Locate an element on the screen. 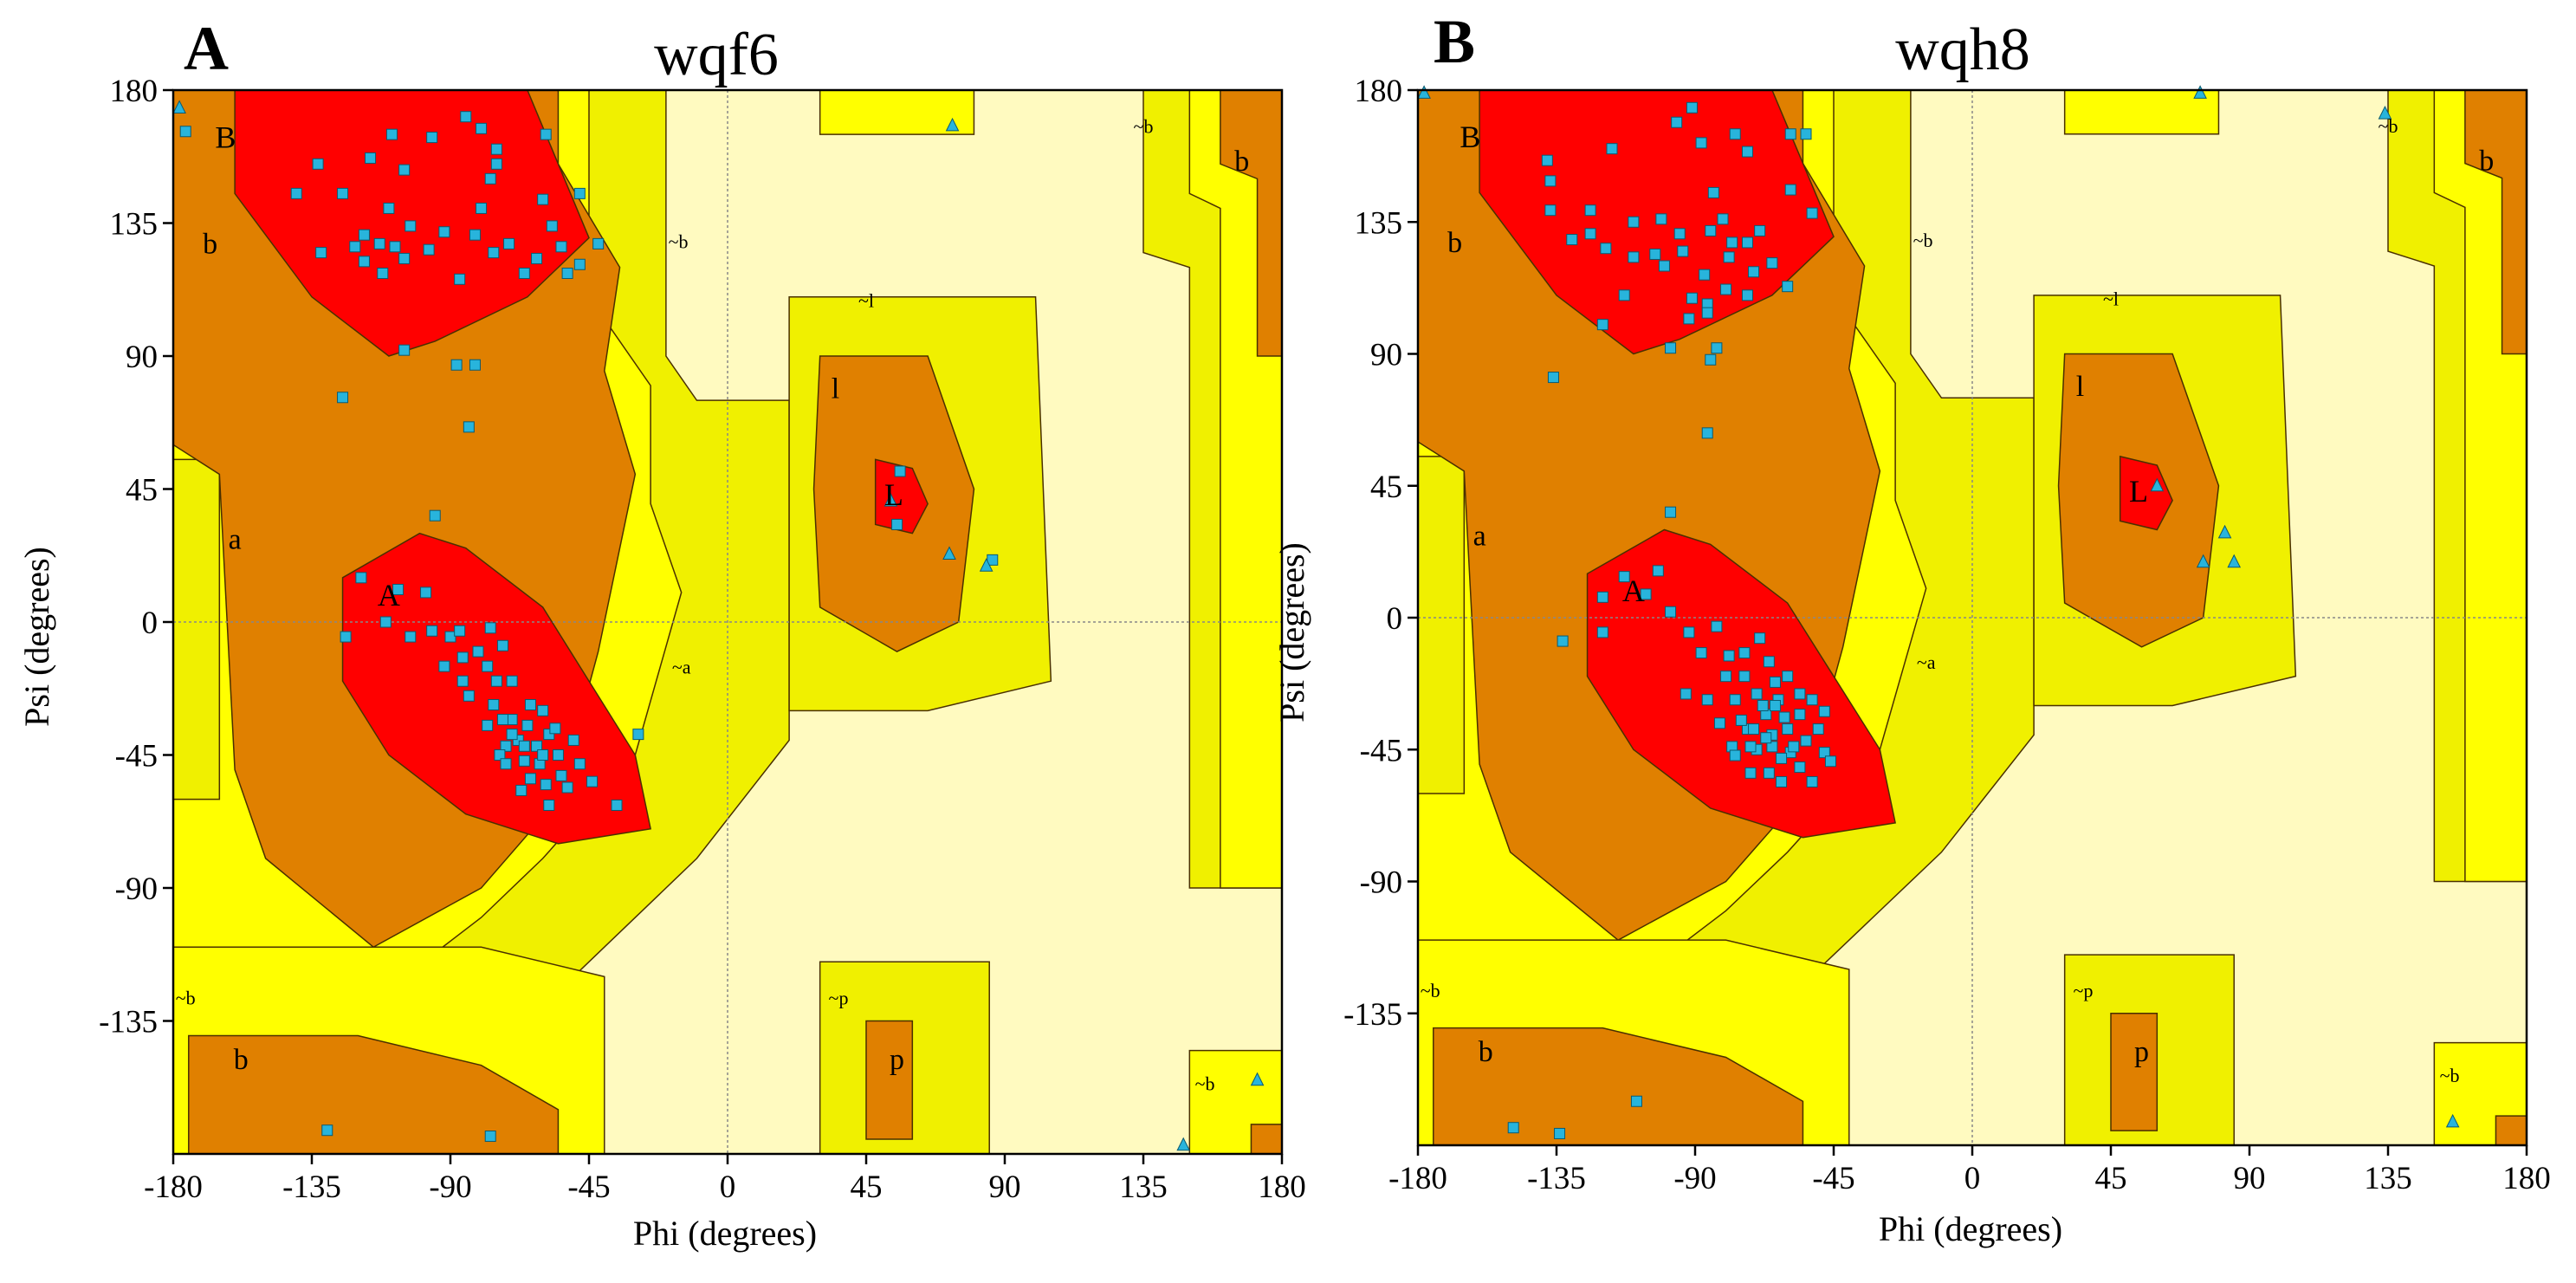 This screenshot has width=2576, height=1283. panel-letter-a: A is located at coordinates (206, 48).